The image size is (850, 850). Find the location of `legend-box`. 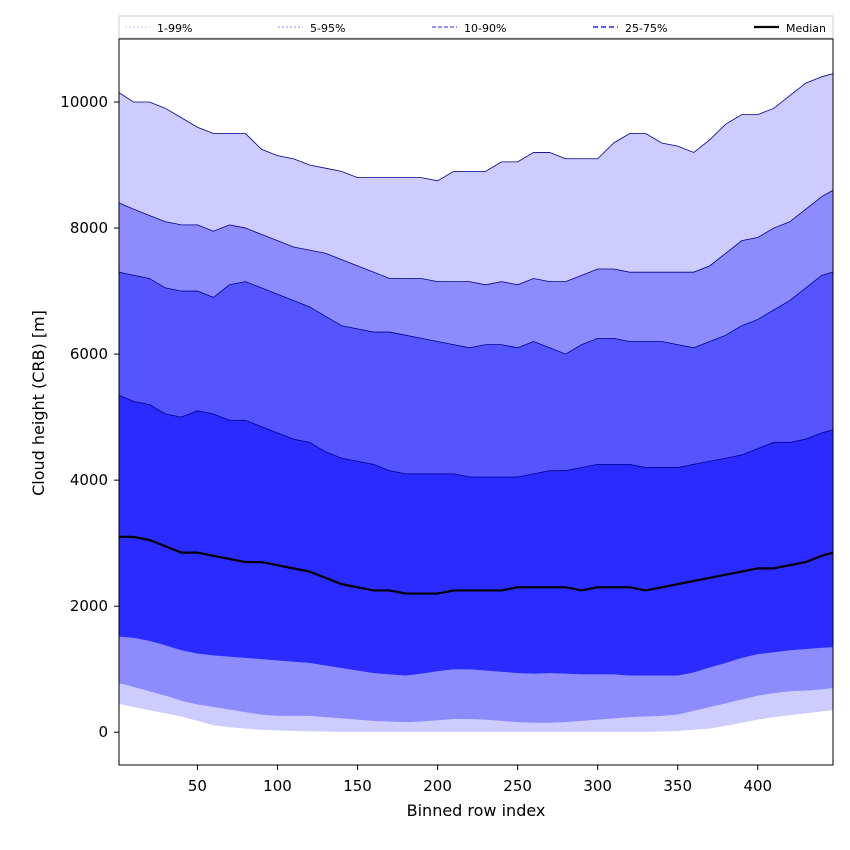

legend-box is located at coordinates (476, 27).